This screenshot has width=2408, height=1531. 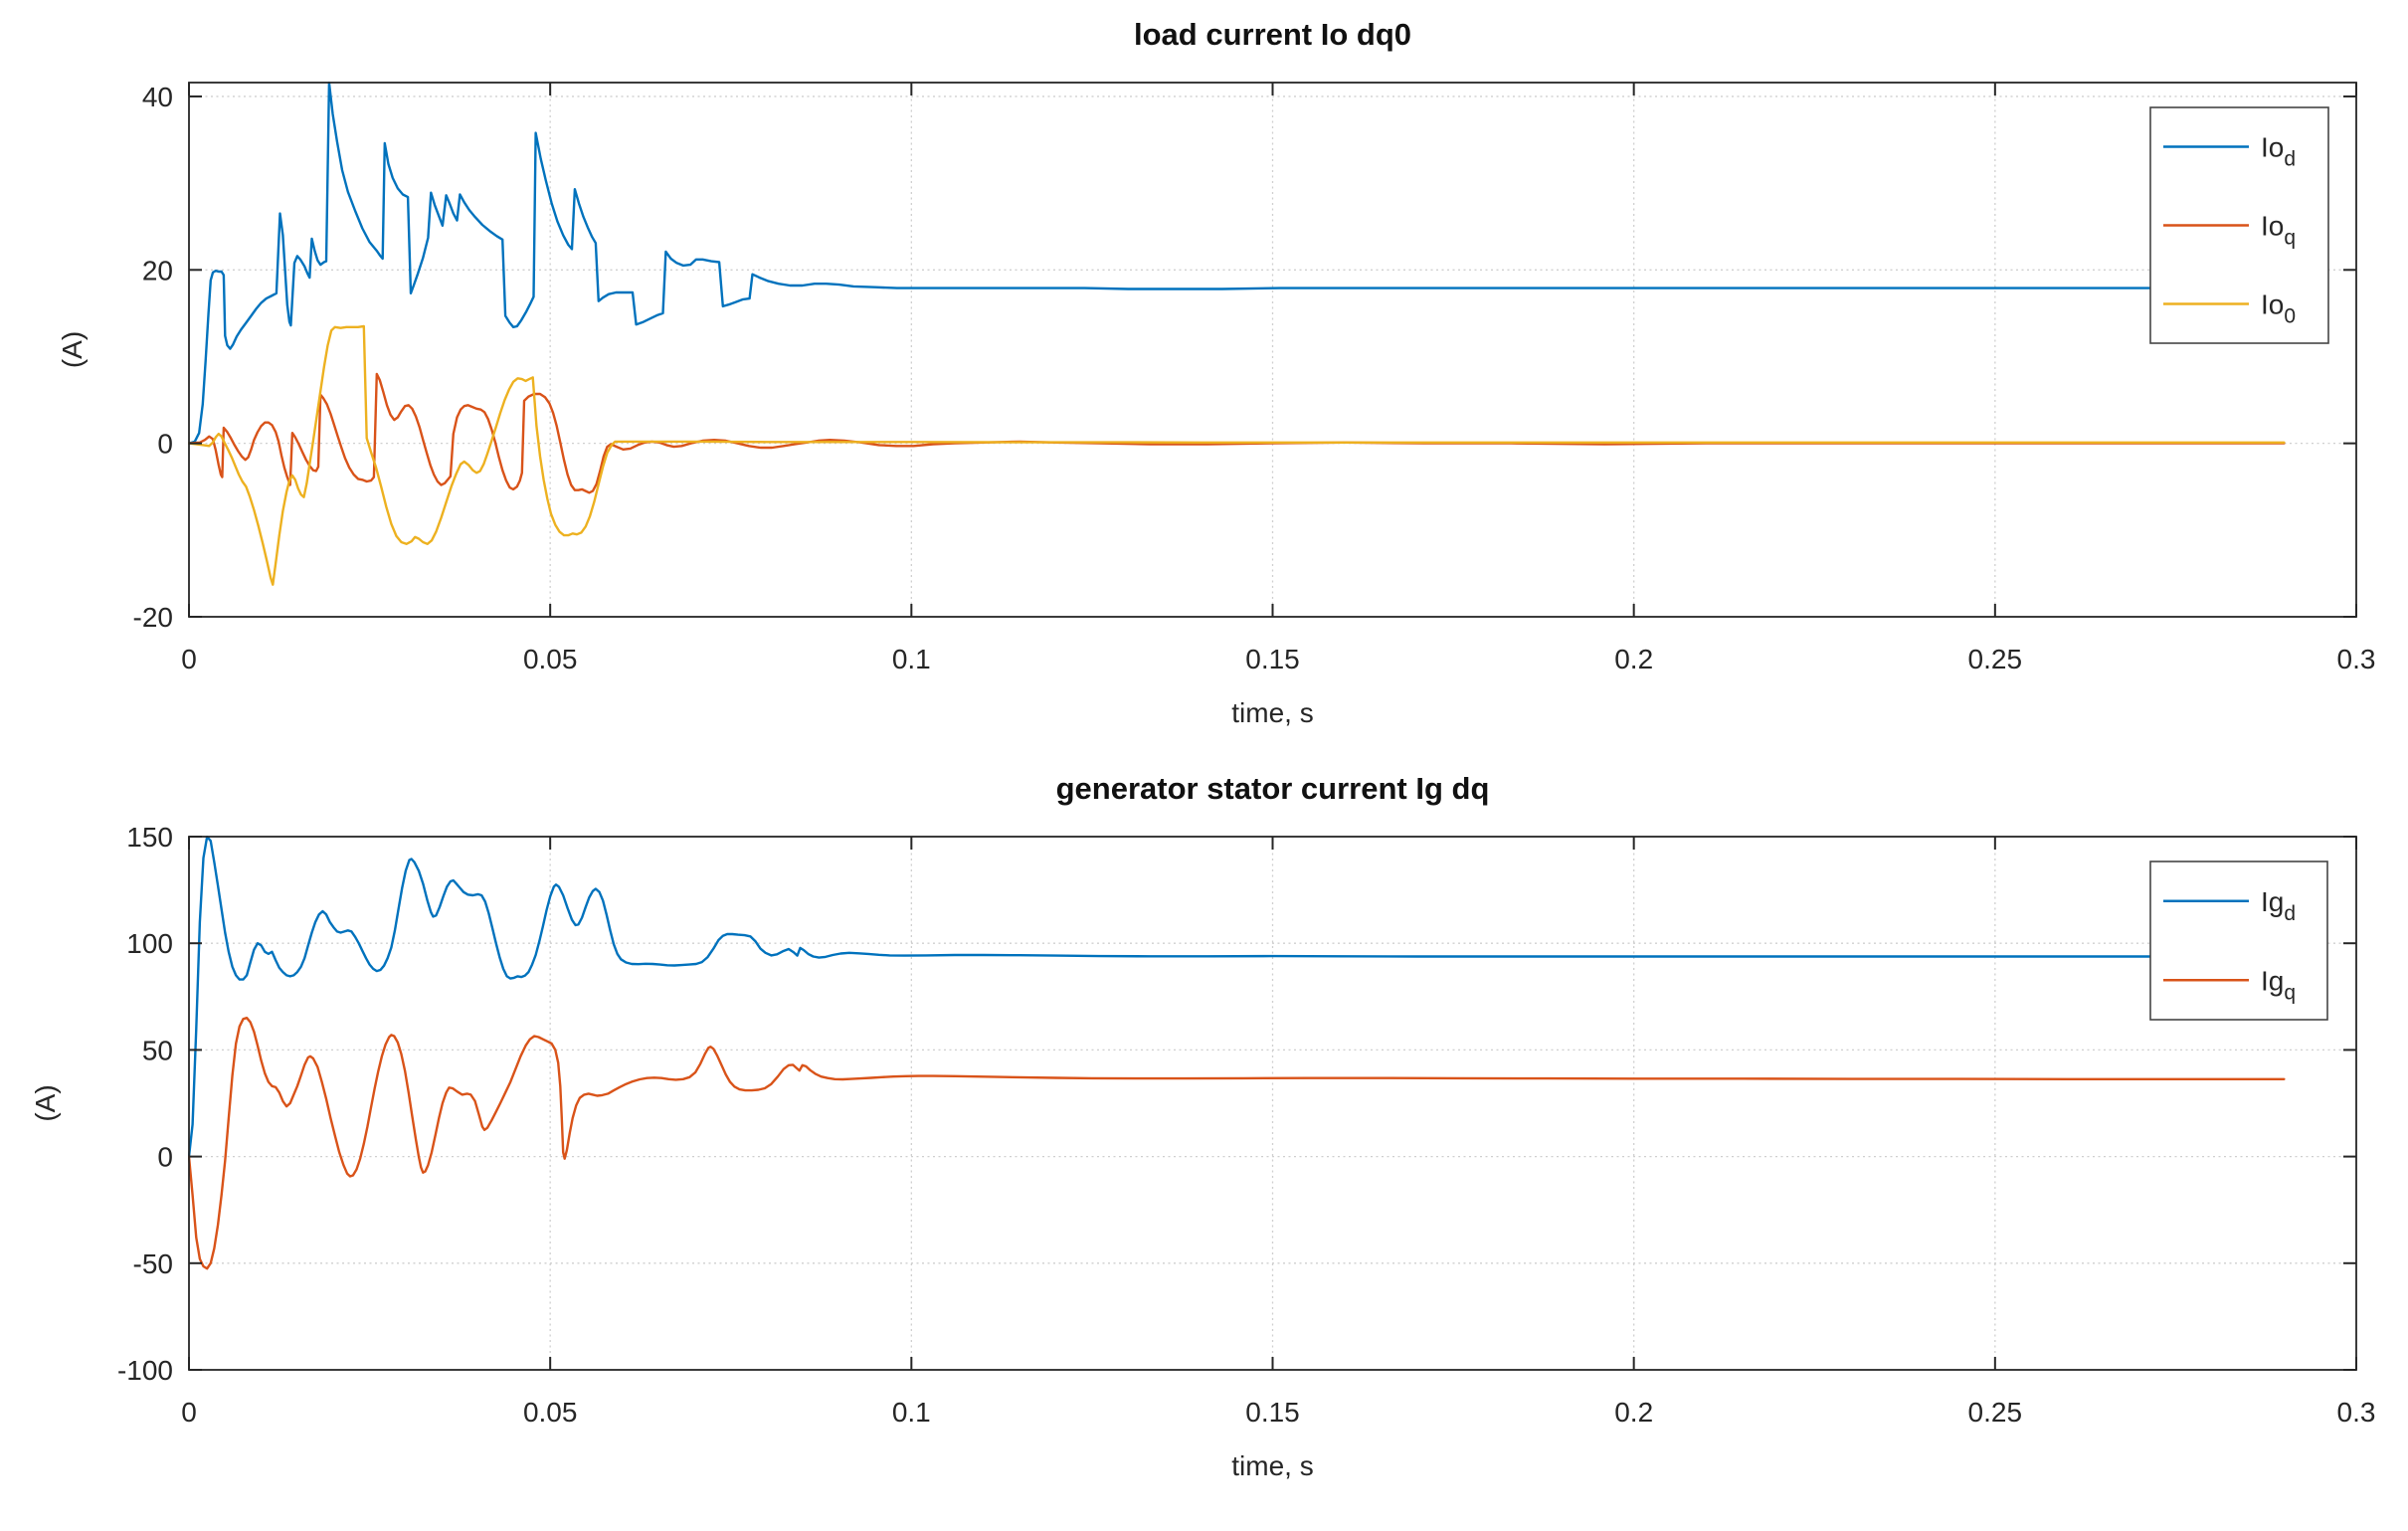 What do you see at coordinates (150, 837) in the screenshot?
I see `y-tick-label: 150` at bounding box center [150, 837].